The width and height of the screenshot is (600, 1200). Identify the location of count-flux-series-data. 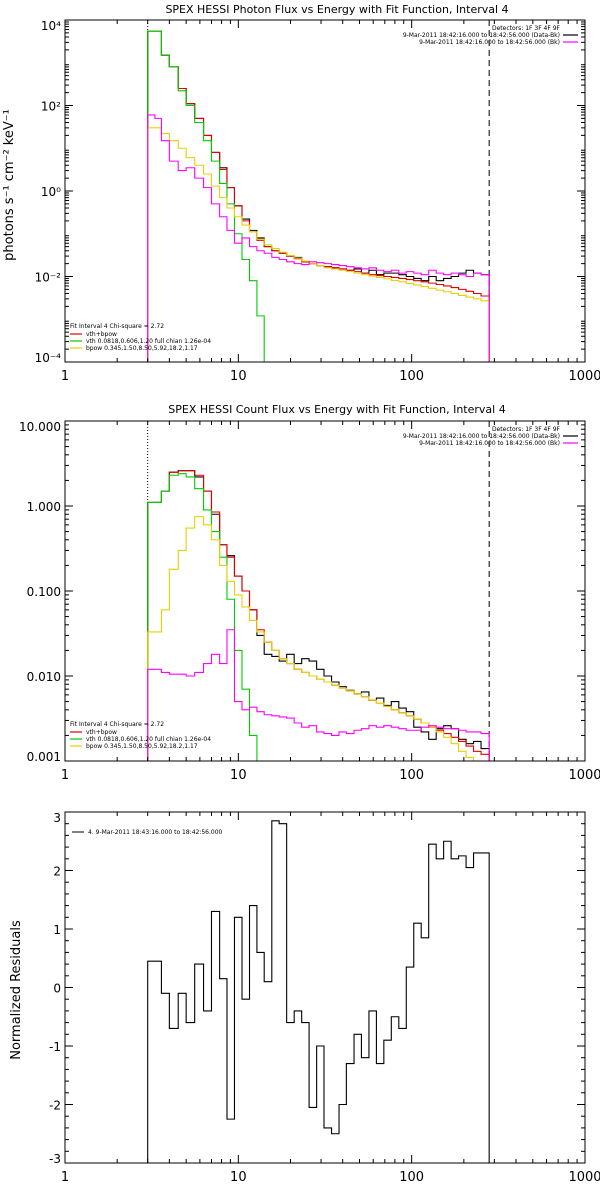
(318, 615).